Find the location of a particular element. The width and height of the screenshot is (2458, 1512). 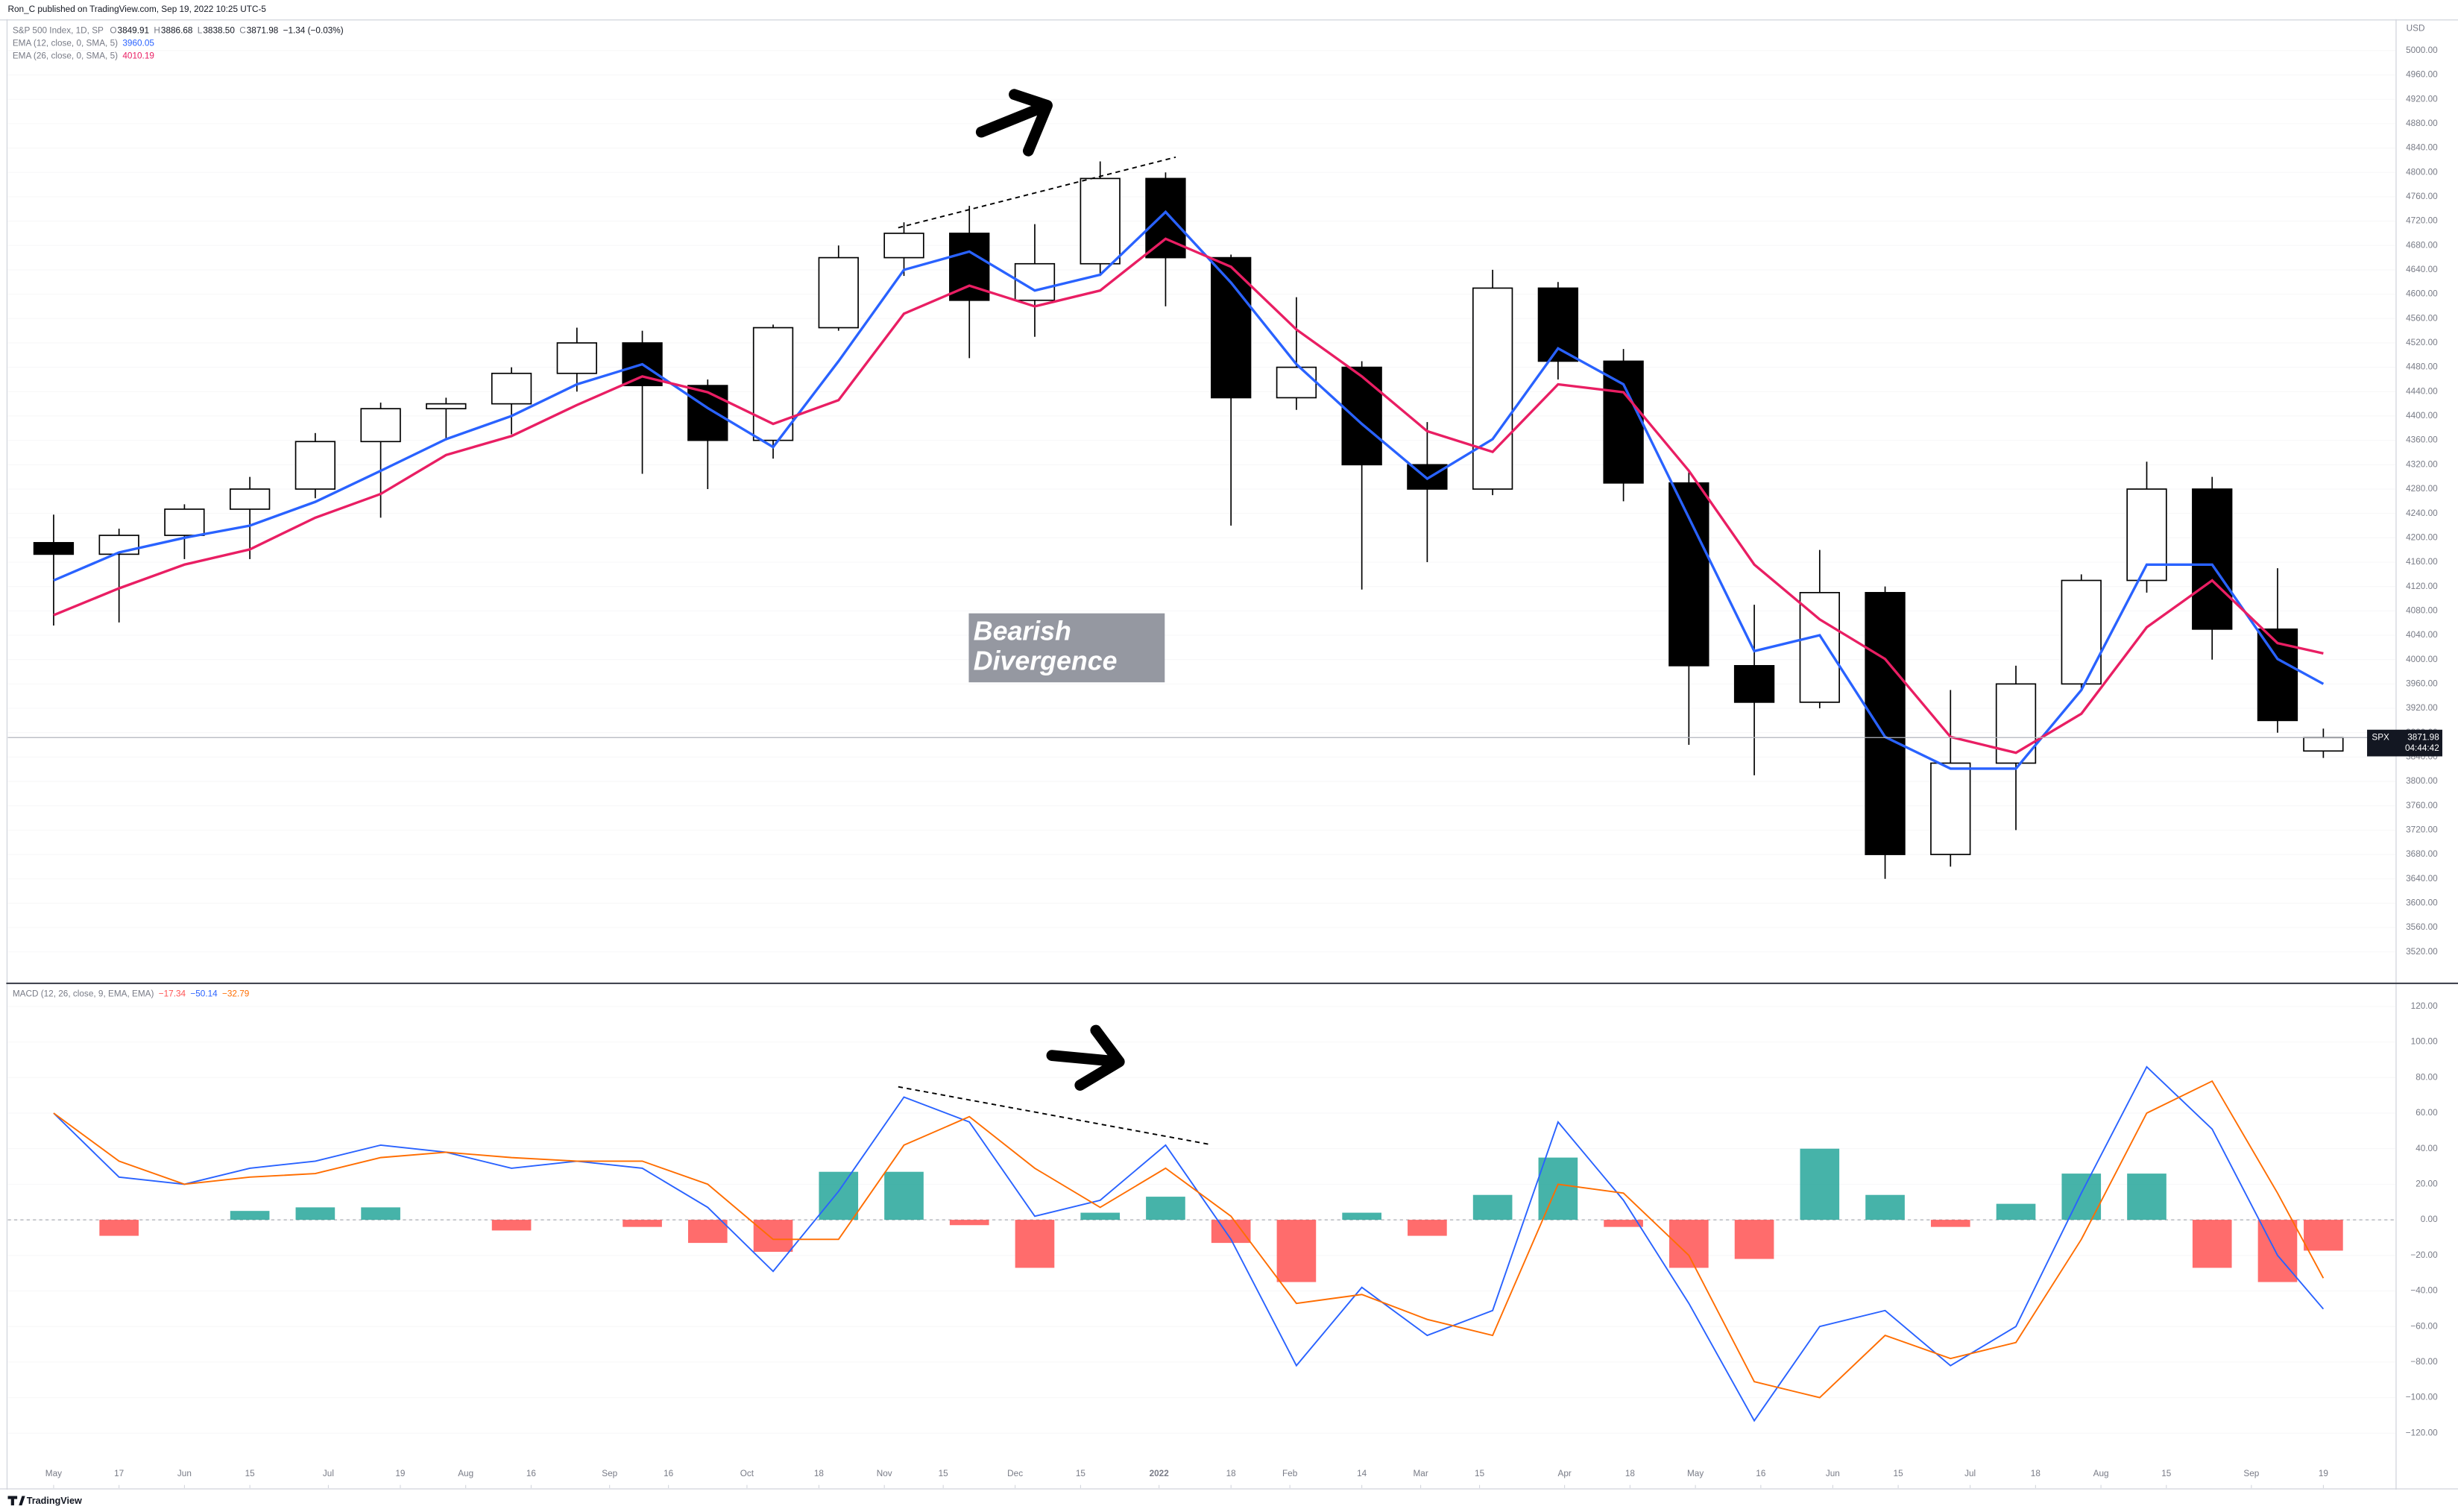

x-tick-label: 18 is located at coordinates (1232, 1473).